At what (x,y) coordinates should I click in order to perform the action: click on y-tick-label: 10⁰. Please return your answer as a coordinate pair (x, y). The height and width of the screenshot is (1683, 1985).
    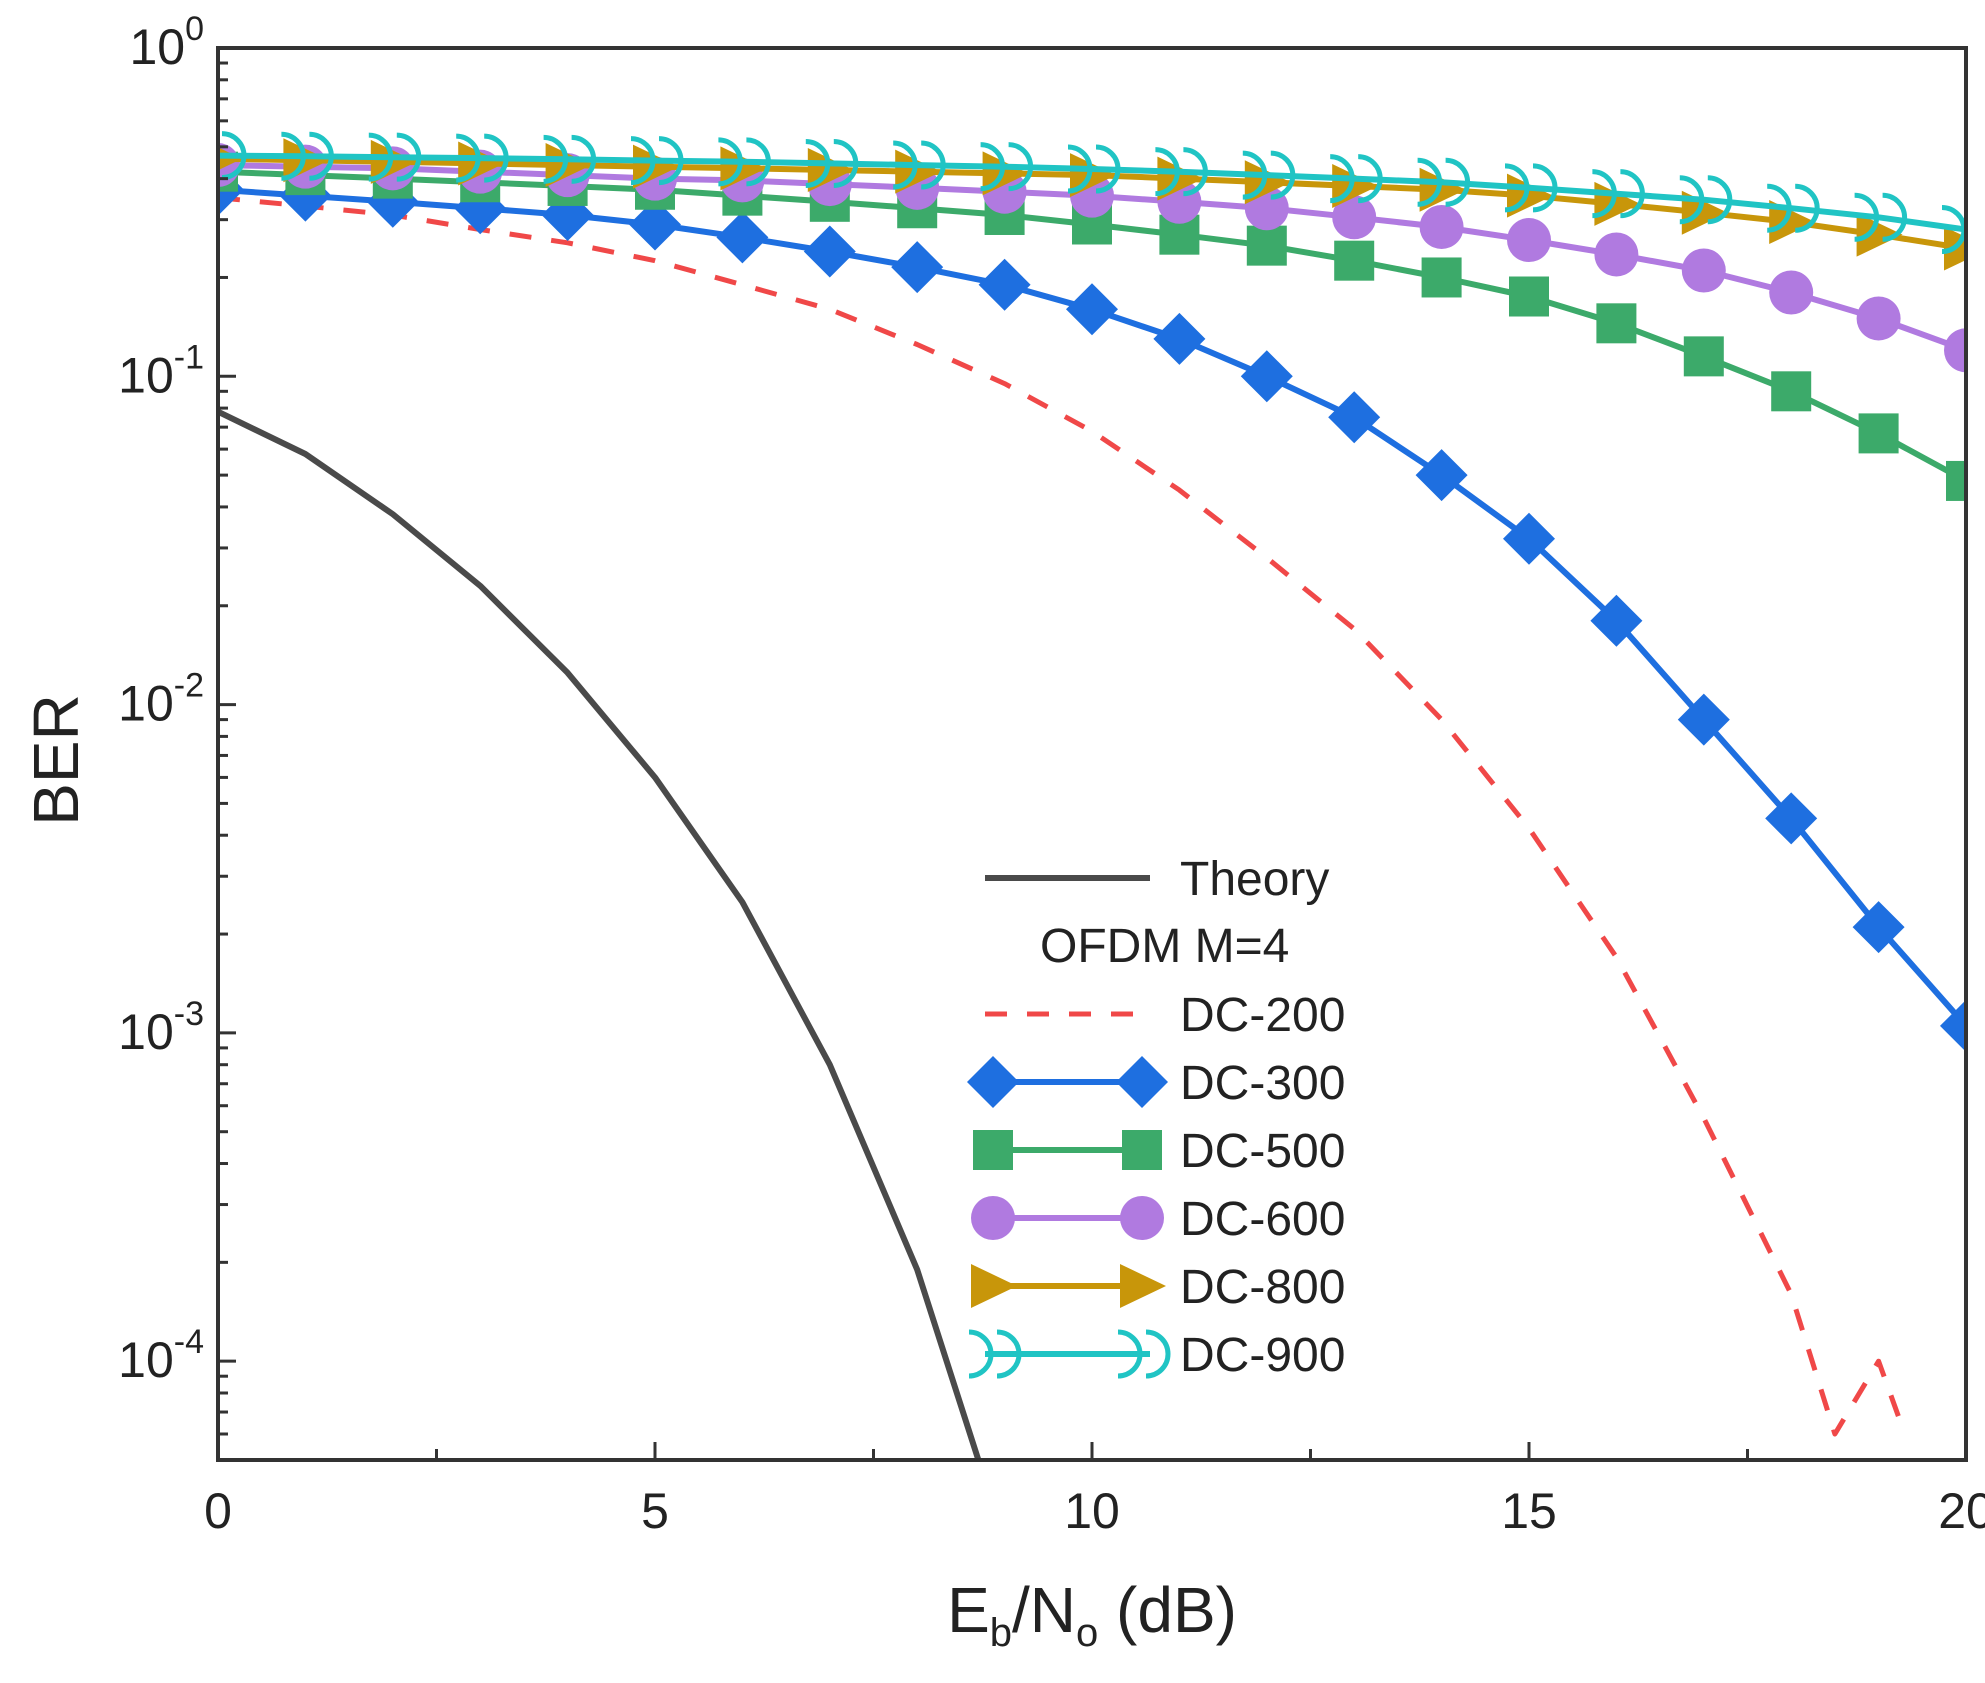
    Looking at the image, I should click on (166, 42).